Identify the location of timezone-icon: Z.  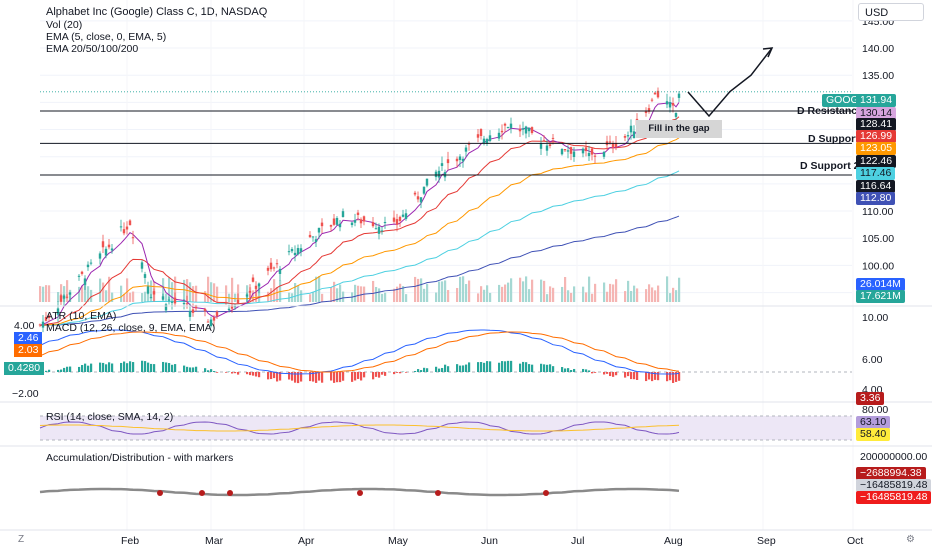
(21, 539).